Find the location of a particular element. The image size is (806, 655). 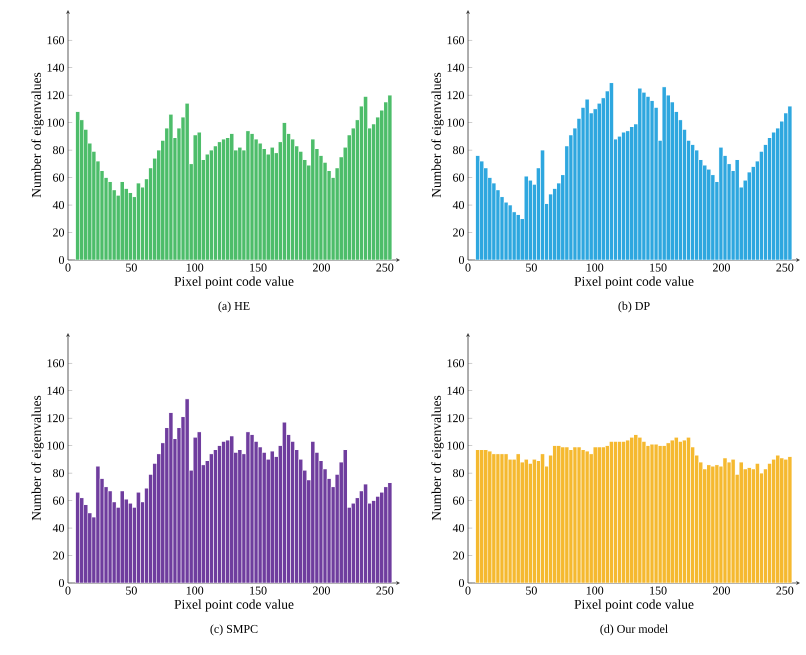

text: (d) Our model is located at coordinates (634, 630).